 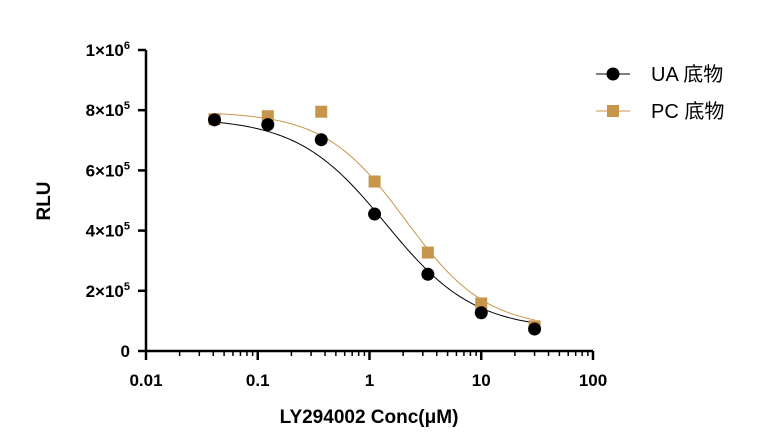 I want to click on y-tick-label: 4×10⁵, so click(x=108, y=231).